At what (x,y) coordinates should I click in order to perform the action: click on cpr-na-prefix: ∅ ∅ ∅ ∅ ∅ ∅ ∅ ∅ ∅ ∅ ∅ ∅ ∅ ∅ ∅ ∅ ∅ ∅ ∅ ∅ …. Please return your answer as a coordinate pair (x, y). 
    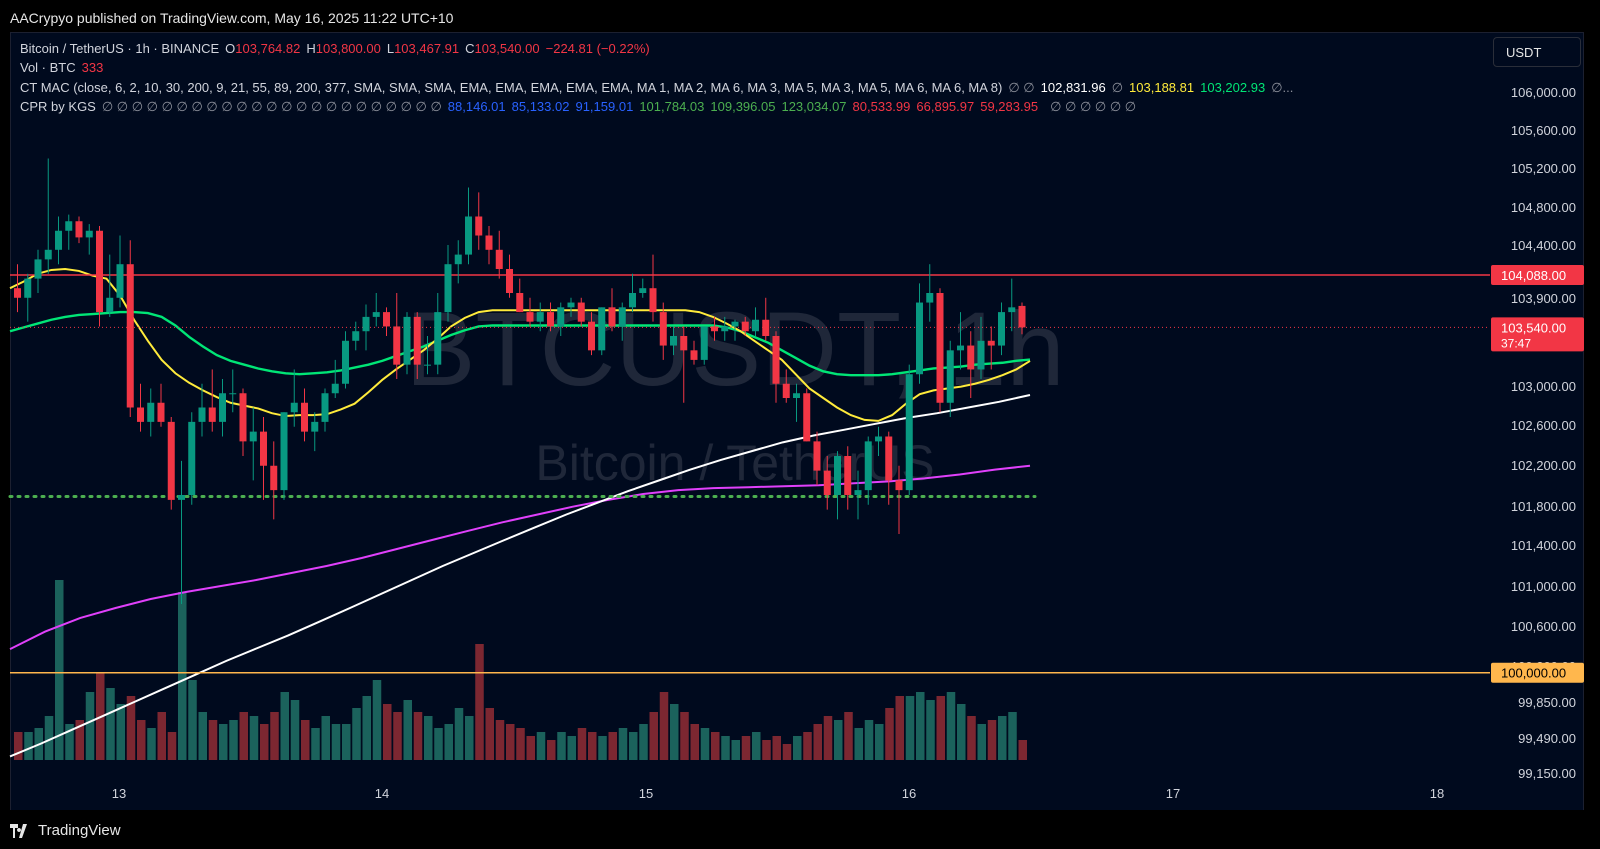
    Looking at the image, I should click on (271, 106).